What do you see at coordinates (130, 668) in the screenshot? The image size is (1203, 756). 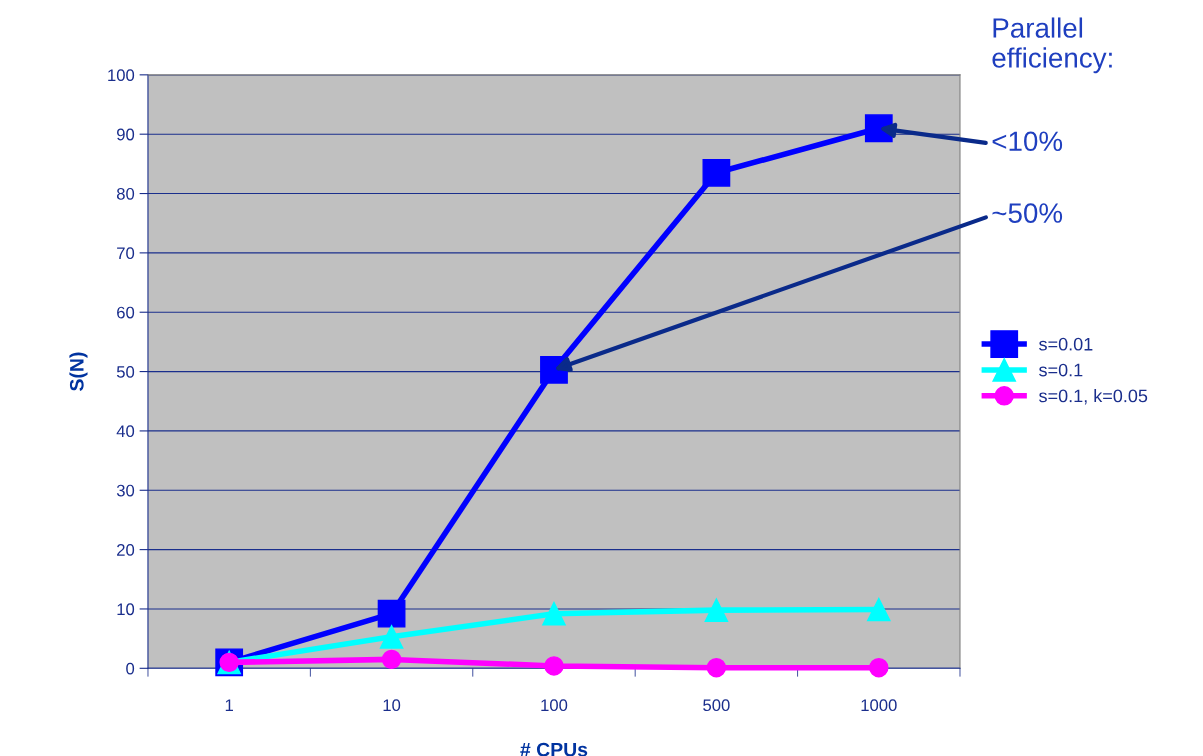 I see `y-tick-label: 0` at bounding box center [130, 668].